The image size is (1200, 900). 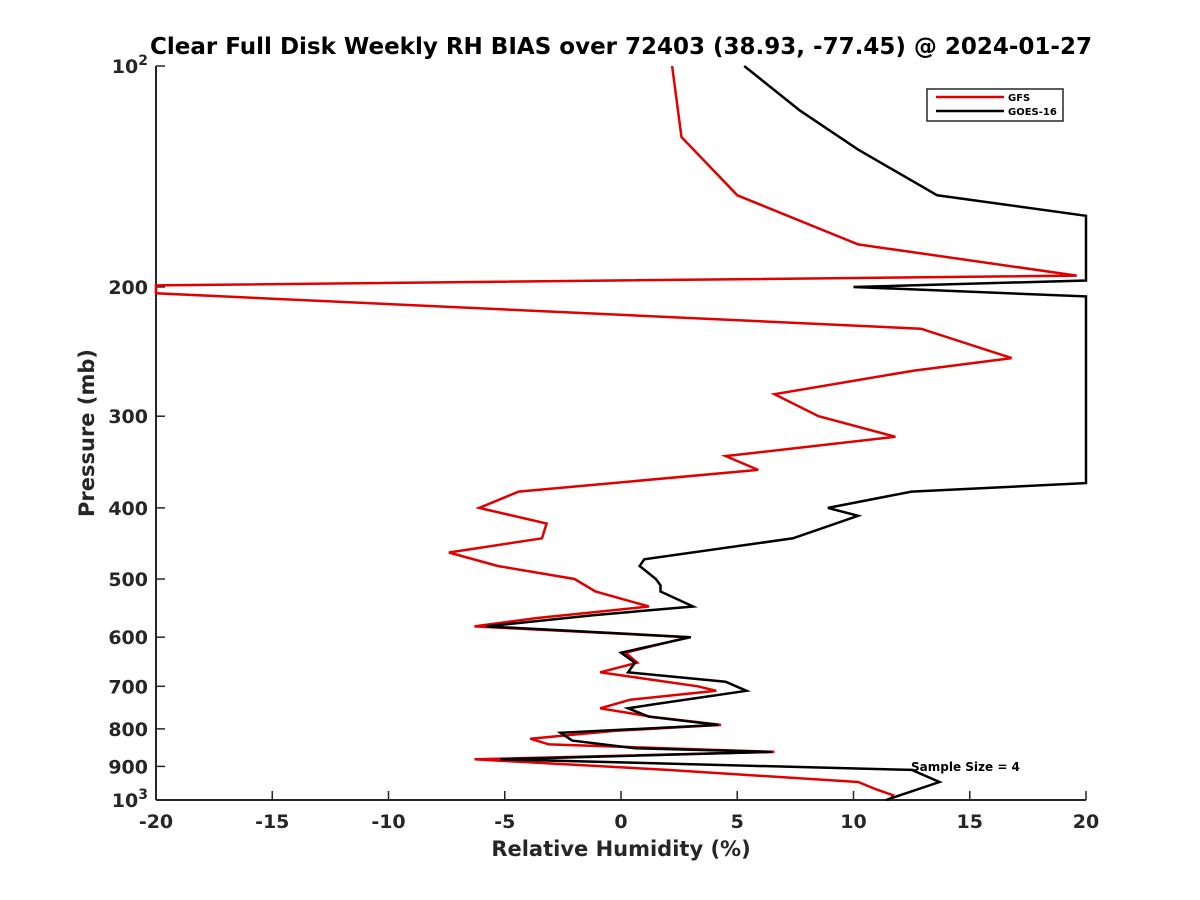 I want to click on x-tick-label: -10, so click(x=388, y=822).